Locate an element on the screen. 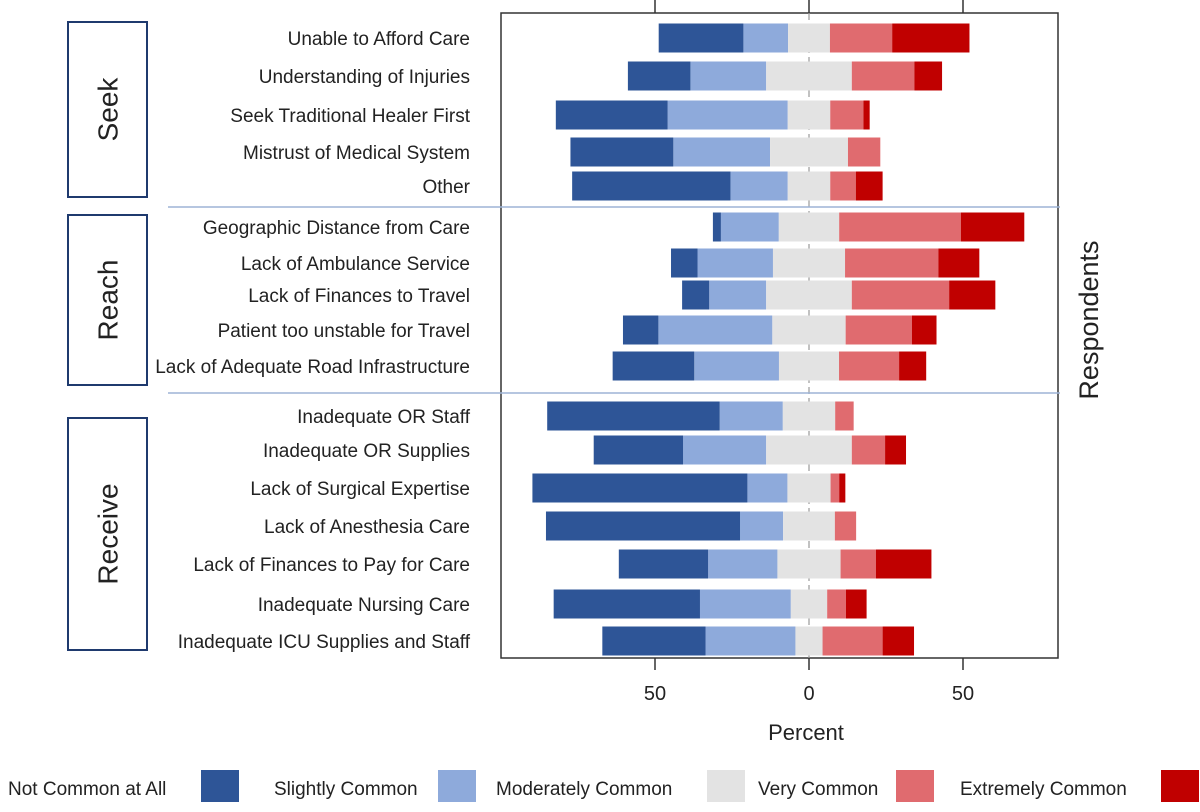 Image resolution: width=1200 pixels, height=812 pixels. bar-lack-of-finances-to-travel-very-common is located at coordinates (900, 295).